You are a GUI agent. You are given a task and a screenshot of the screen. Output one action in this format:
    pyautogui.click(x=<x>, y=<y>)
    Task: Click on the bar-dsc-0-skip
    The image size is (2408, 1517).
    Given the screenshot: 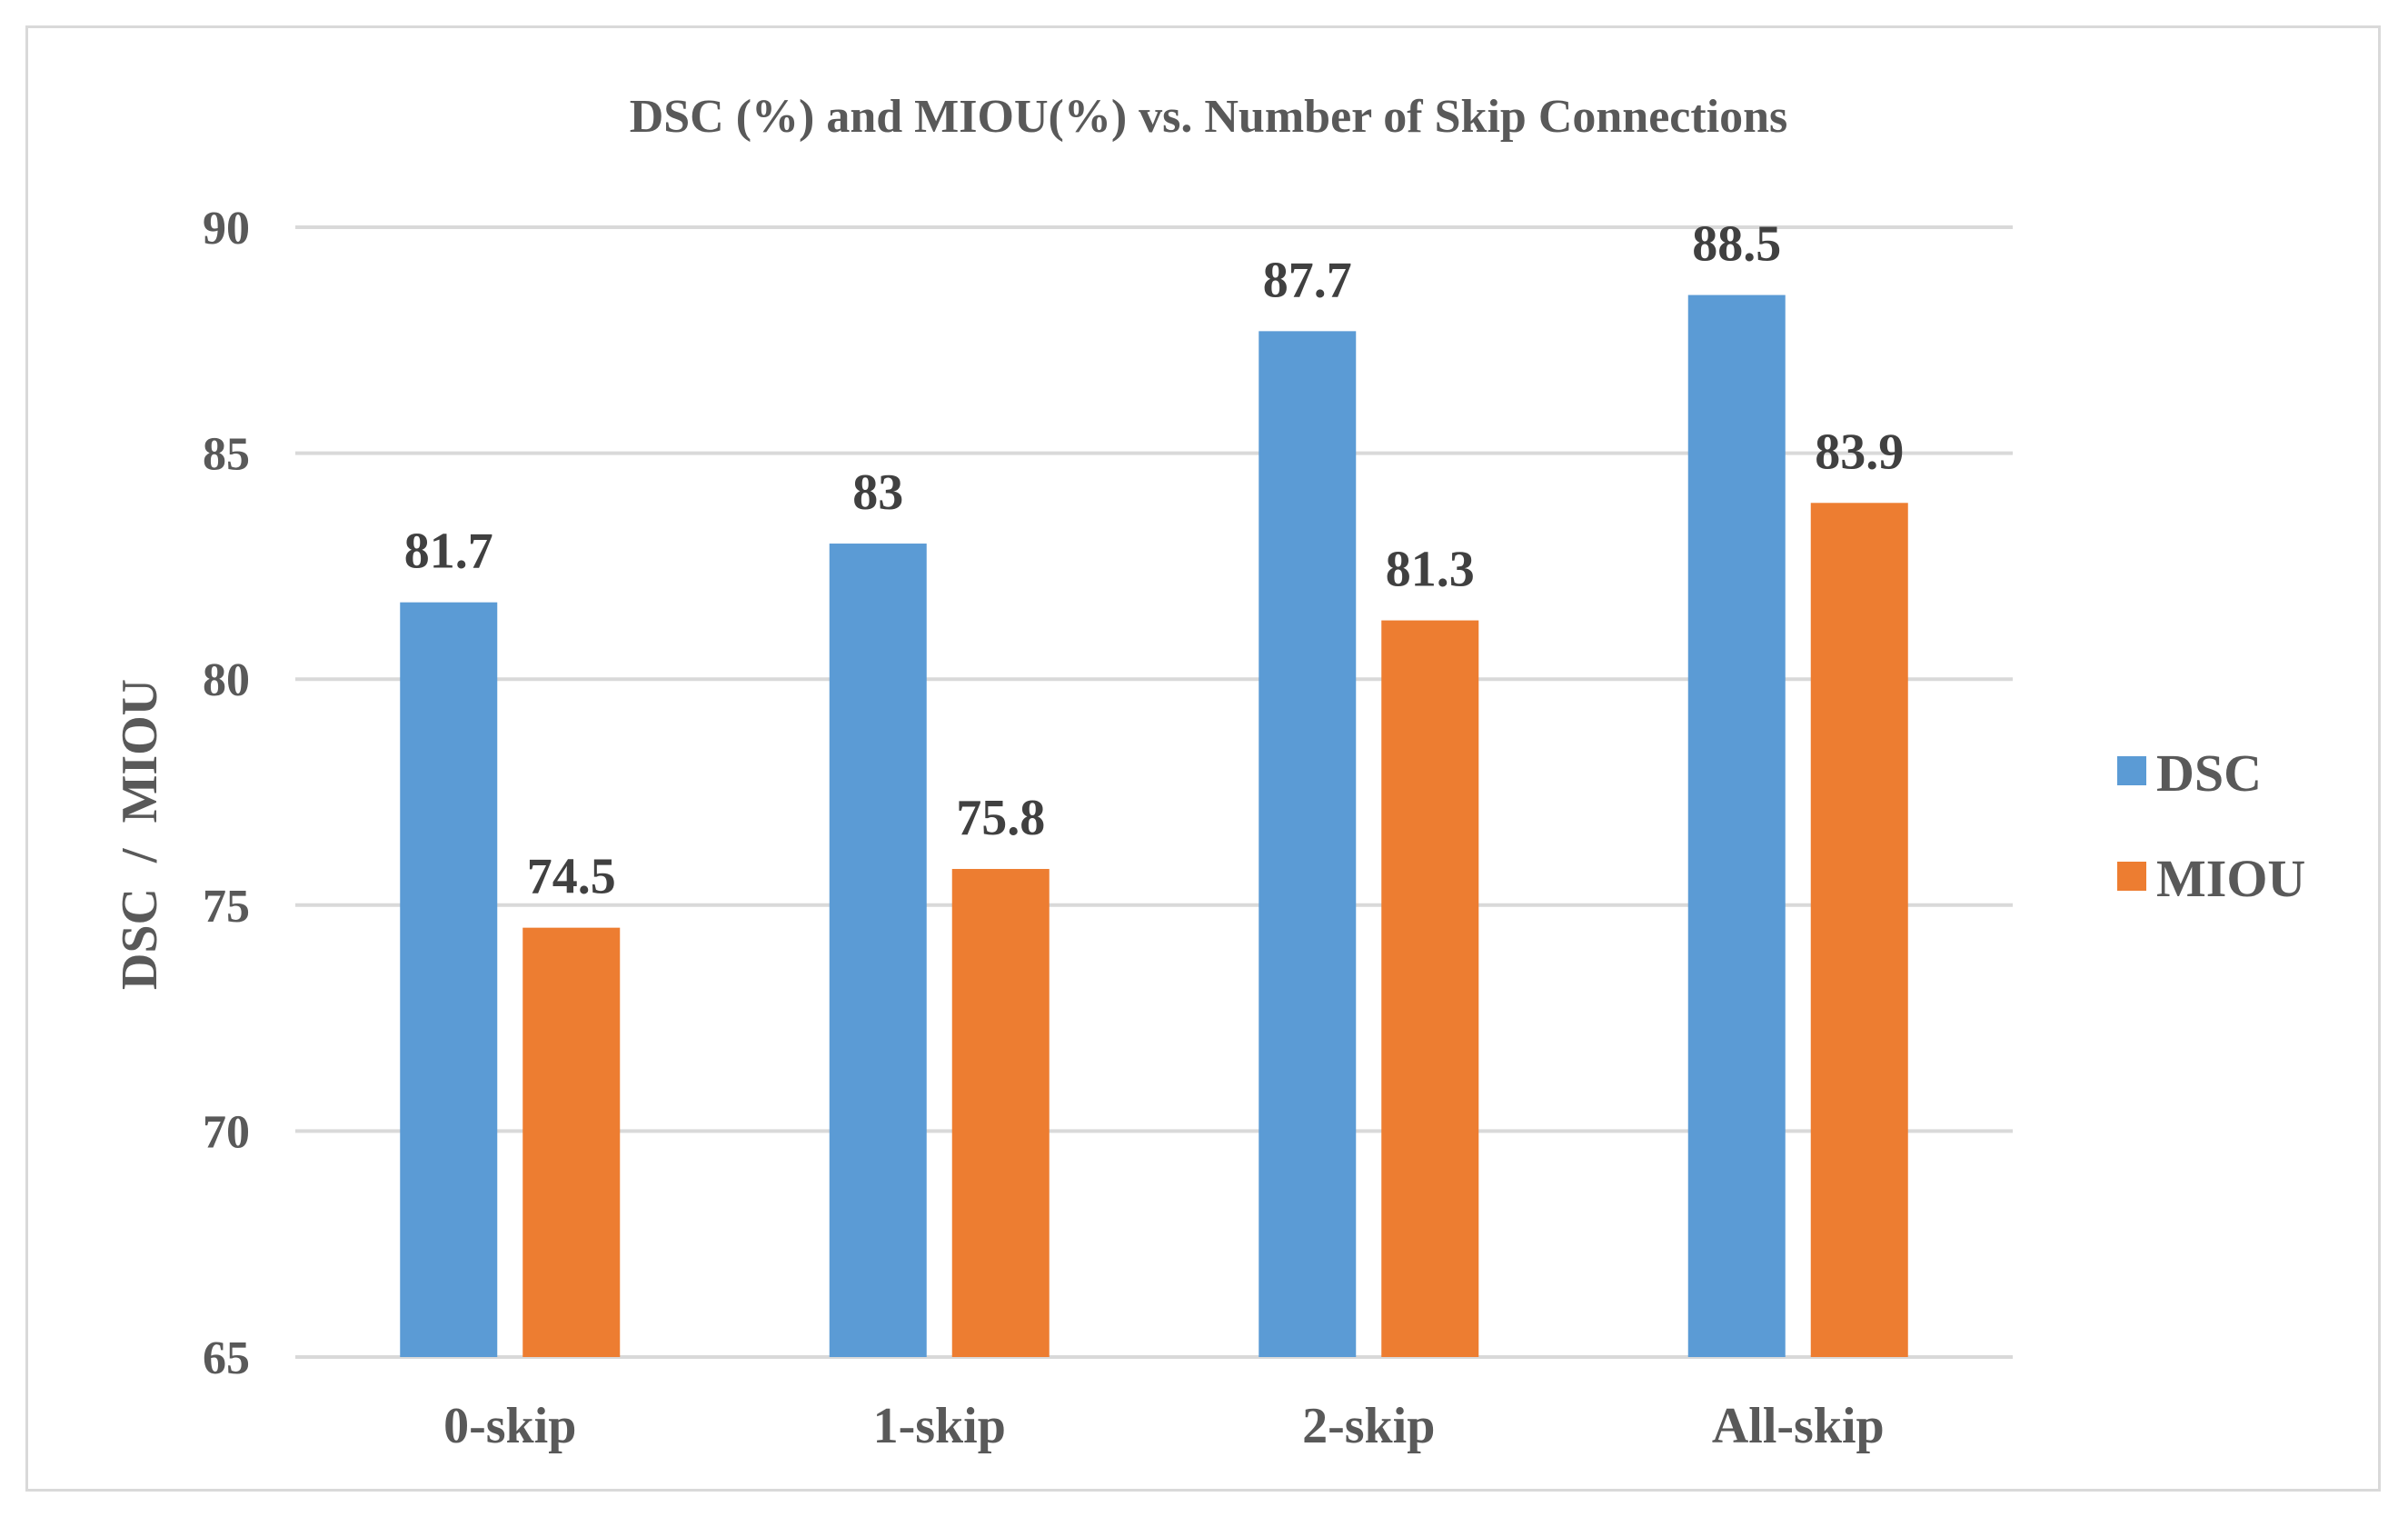 What is the action you would take?
    pyautogui.click(x=449, y=979)
    